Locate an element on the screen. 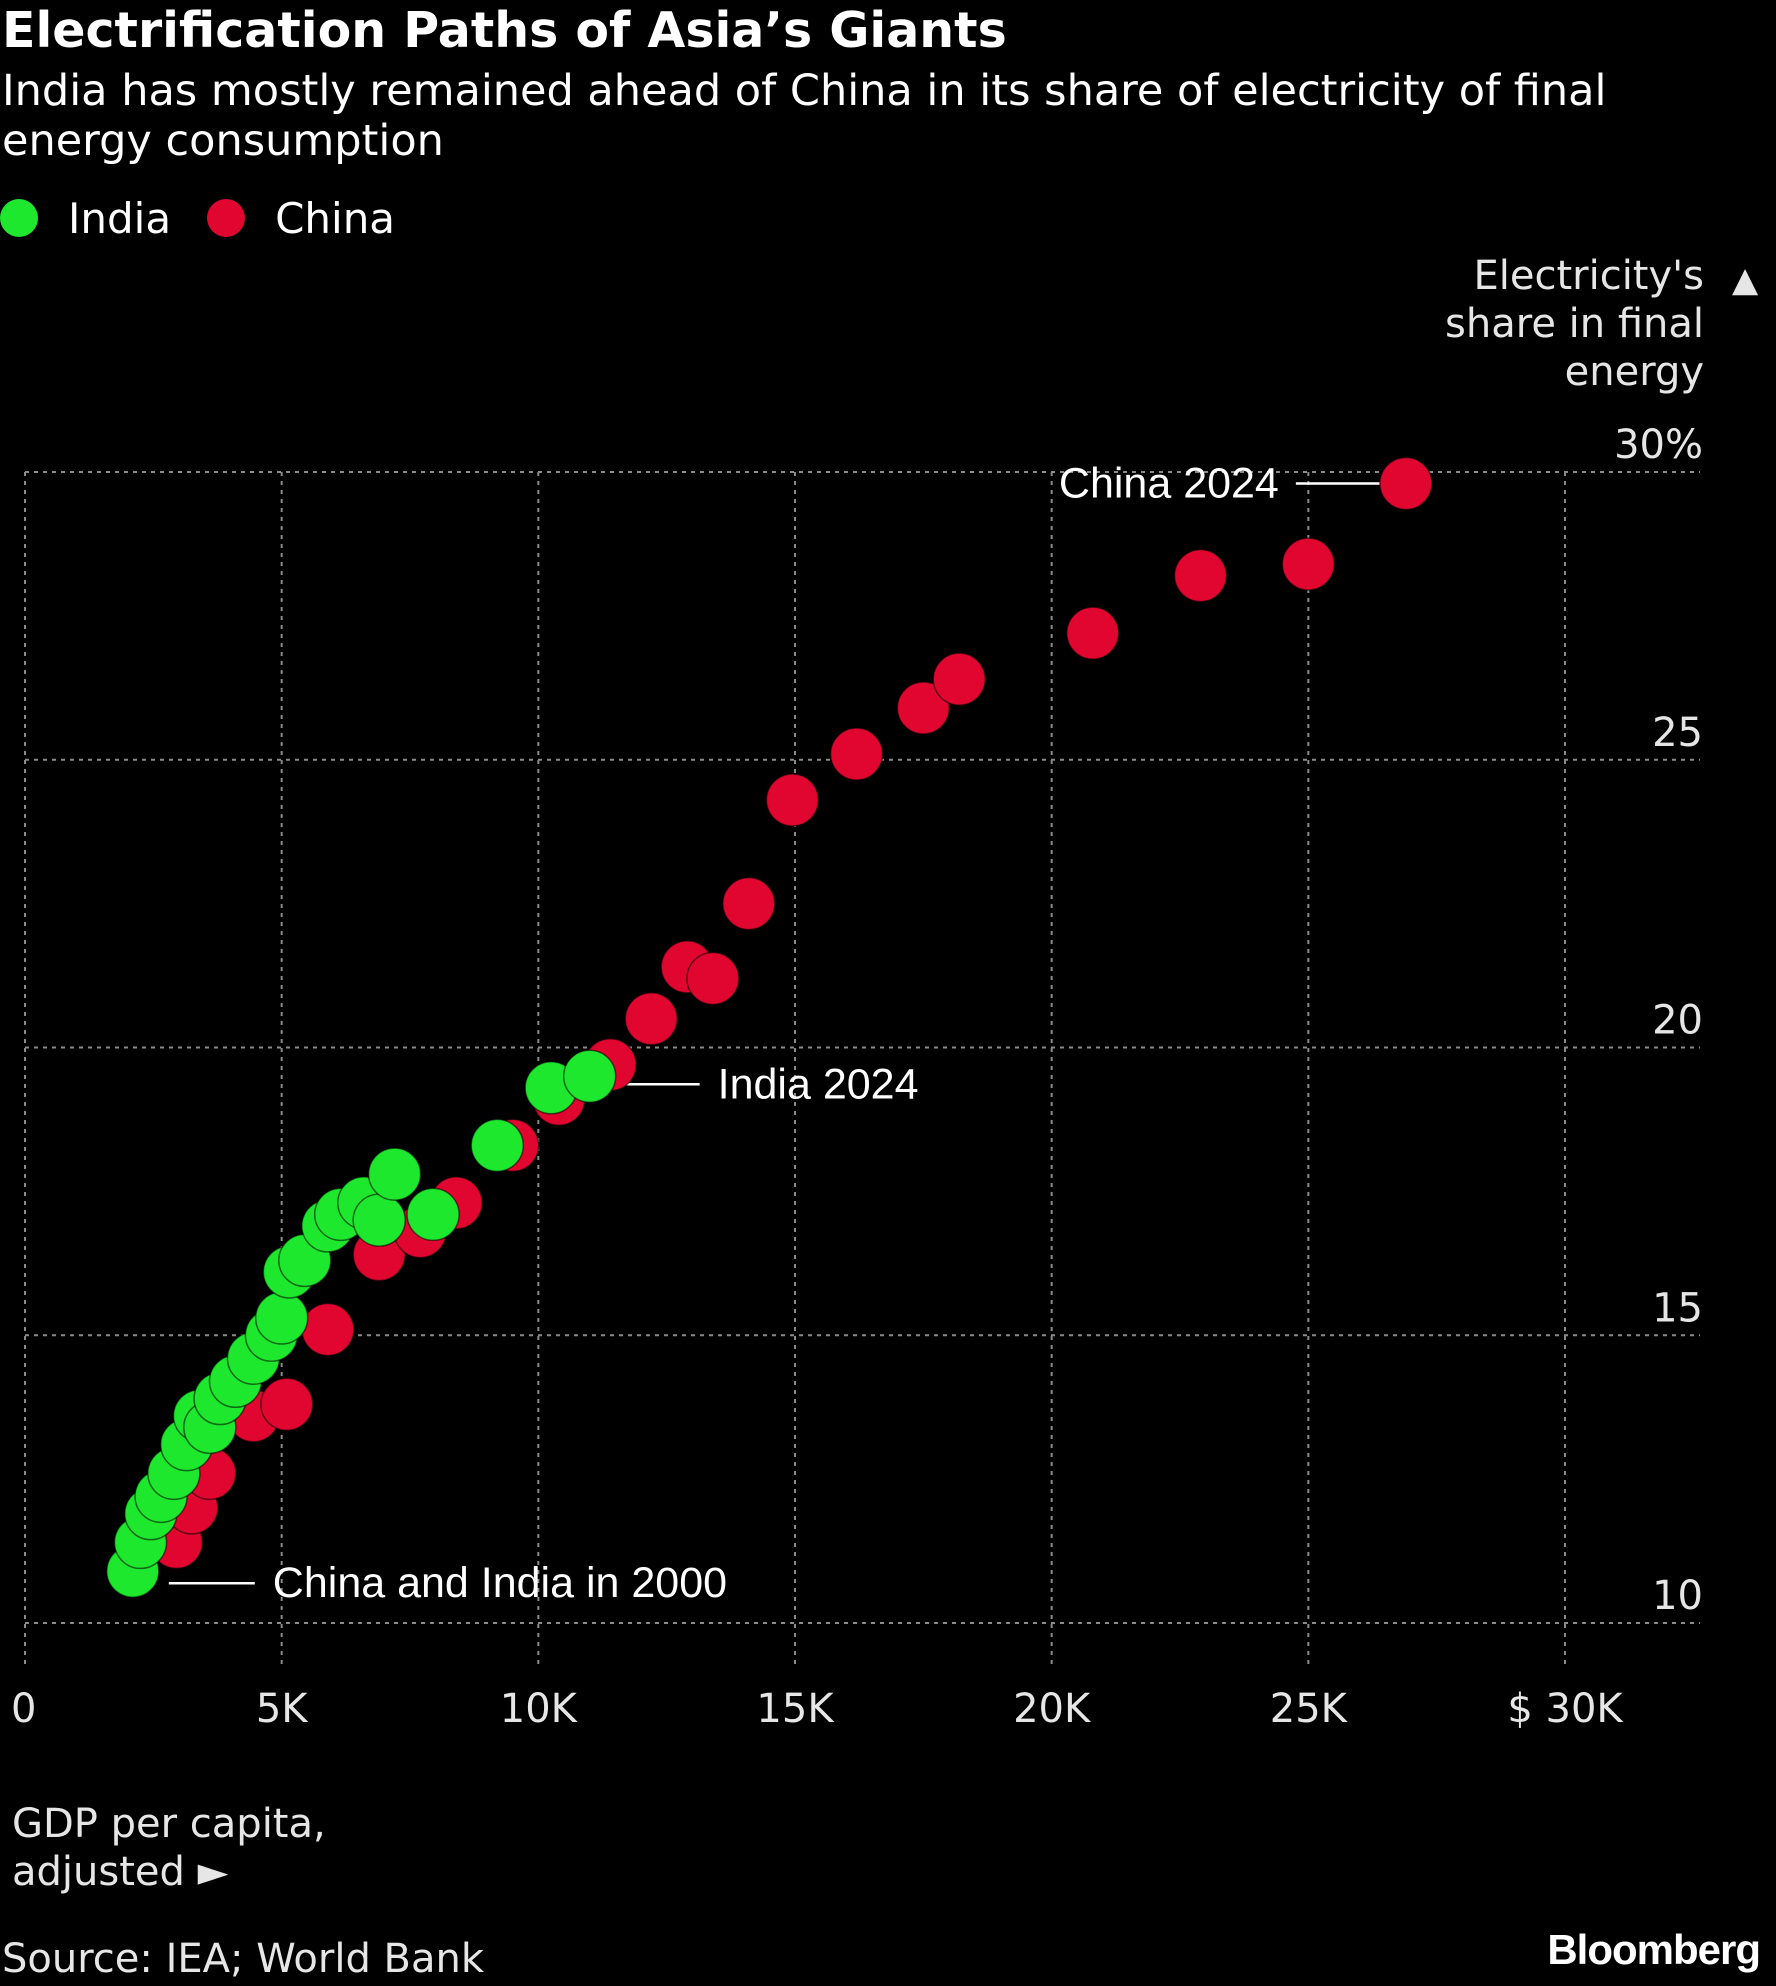 The height and width of the screenshot is (1986, 1776). y-axis-label: Electricity's share in final energy is located at coordinates (1494, 324).